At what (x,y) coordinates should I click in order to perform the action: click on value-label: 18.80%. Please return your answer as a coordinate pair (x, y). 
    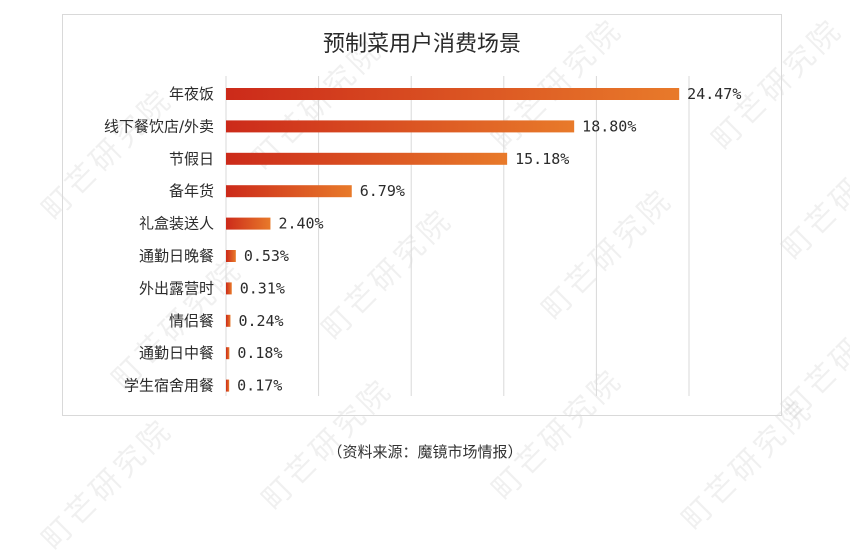
    Looking at the image, I should click on (609, 126).